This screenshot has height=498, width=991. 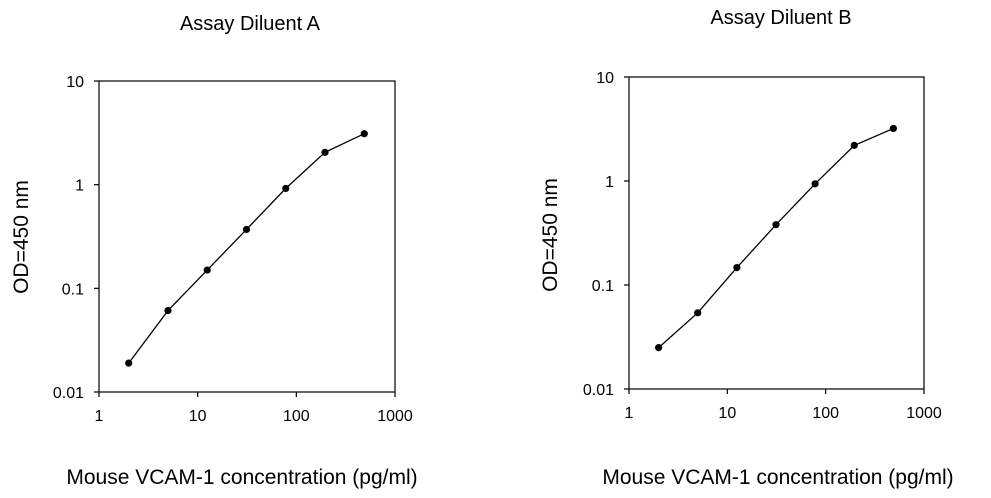 What do you see at coordinates (777, 477) in the screenshot?
I see `chart-b-xlabel: Mouse VCAM-1 concentration (pg/ml)` at bounding box center [777, 477].